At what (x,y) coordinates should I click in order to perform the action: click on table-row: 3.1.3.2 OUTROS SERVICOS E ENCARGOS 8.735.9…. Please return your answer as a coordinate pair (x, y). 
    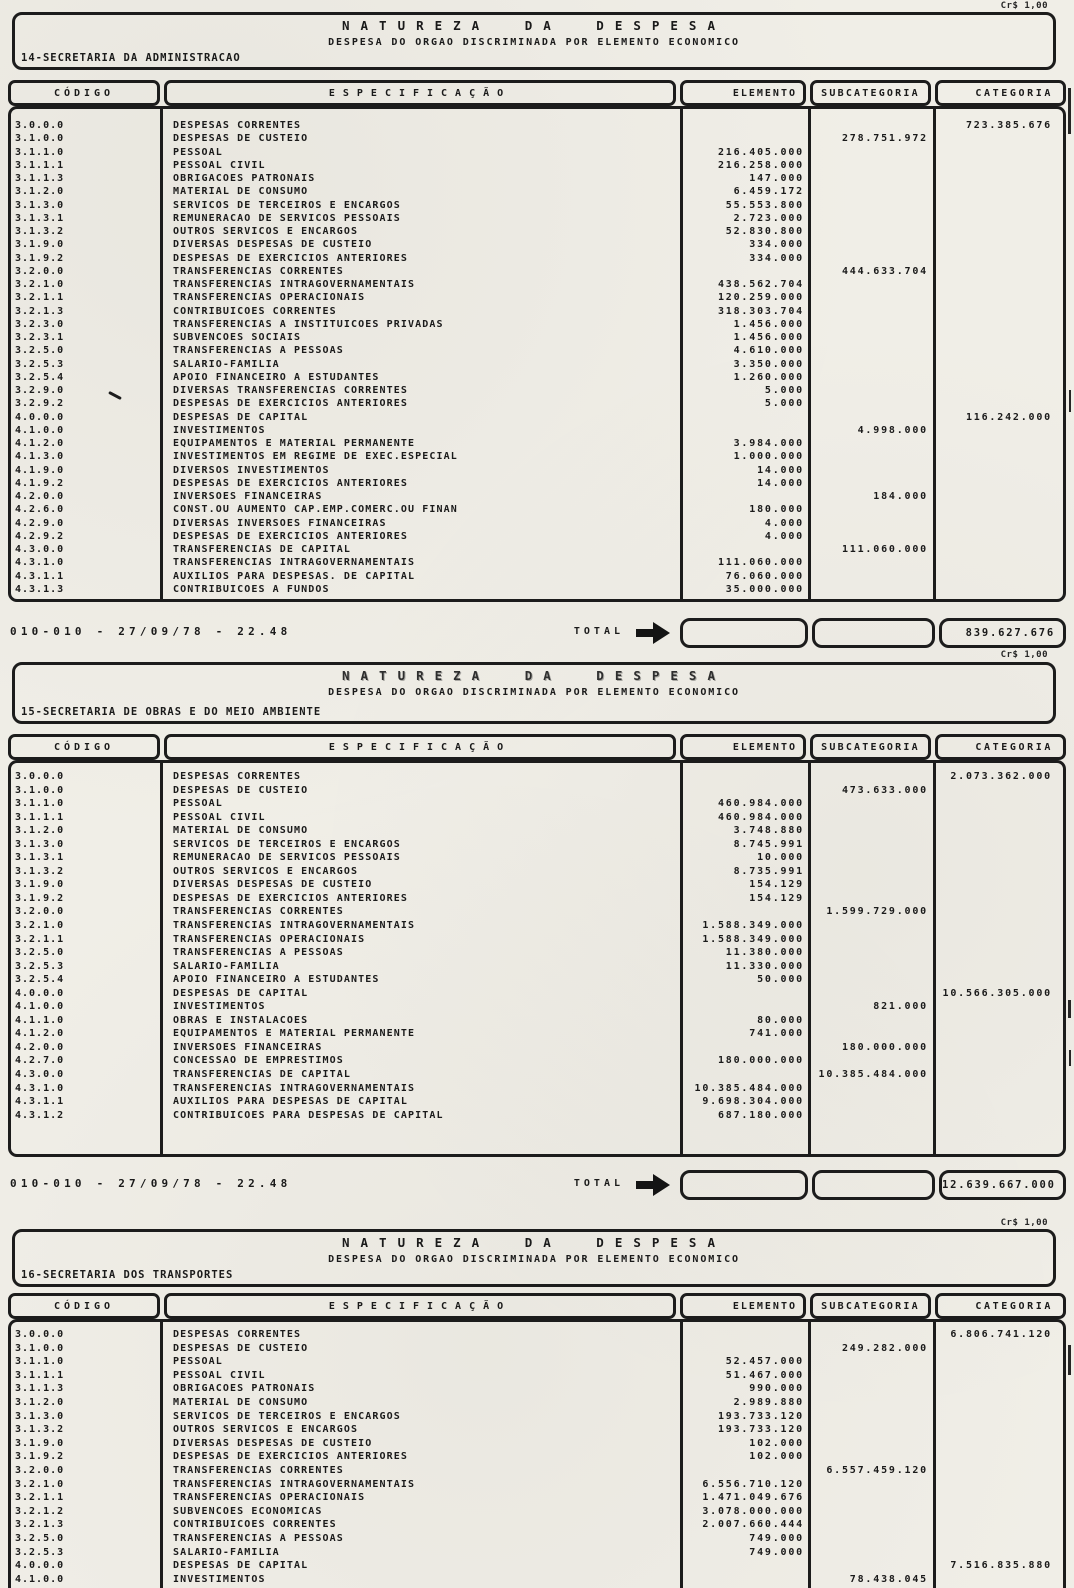
    Looking at the image, I should click on (537, 872).